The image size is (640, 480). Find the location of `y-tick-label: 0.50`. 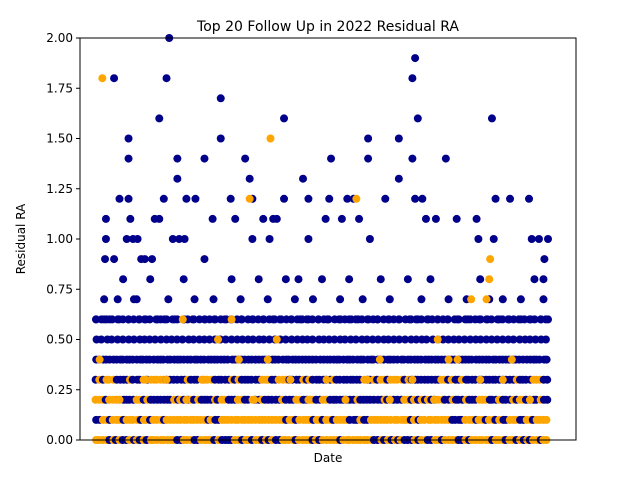

y-tick-label: 0.50 is located at coordinates (59, 340).